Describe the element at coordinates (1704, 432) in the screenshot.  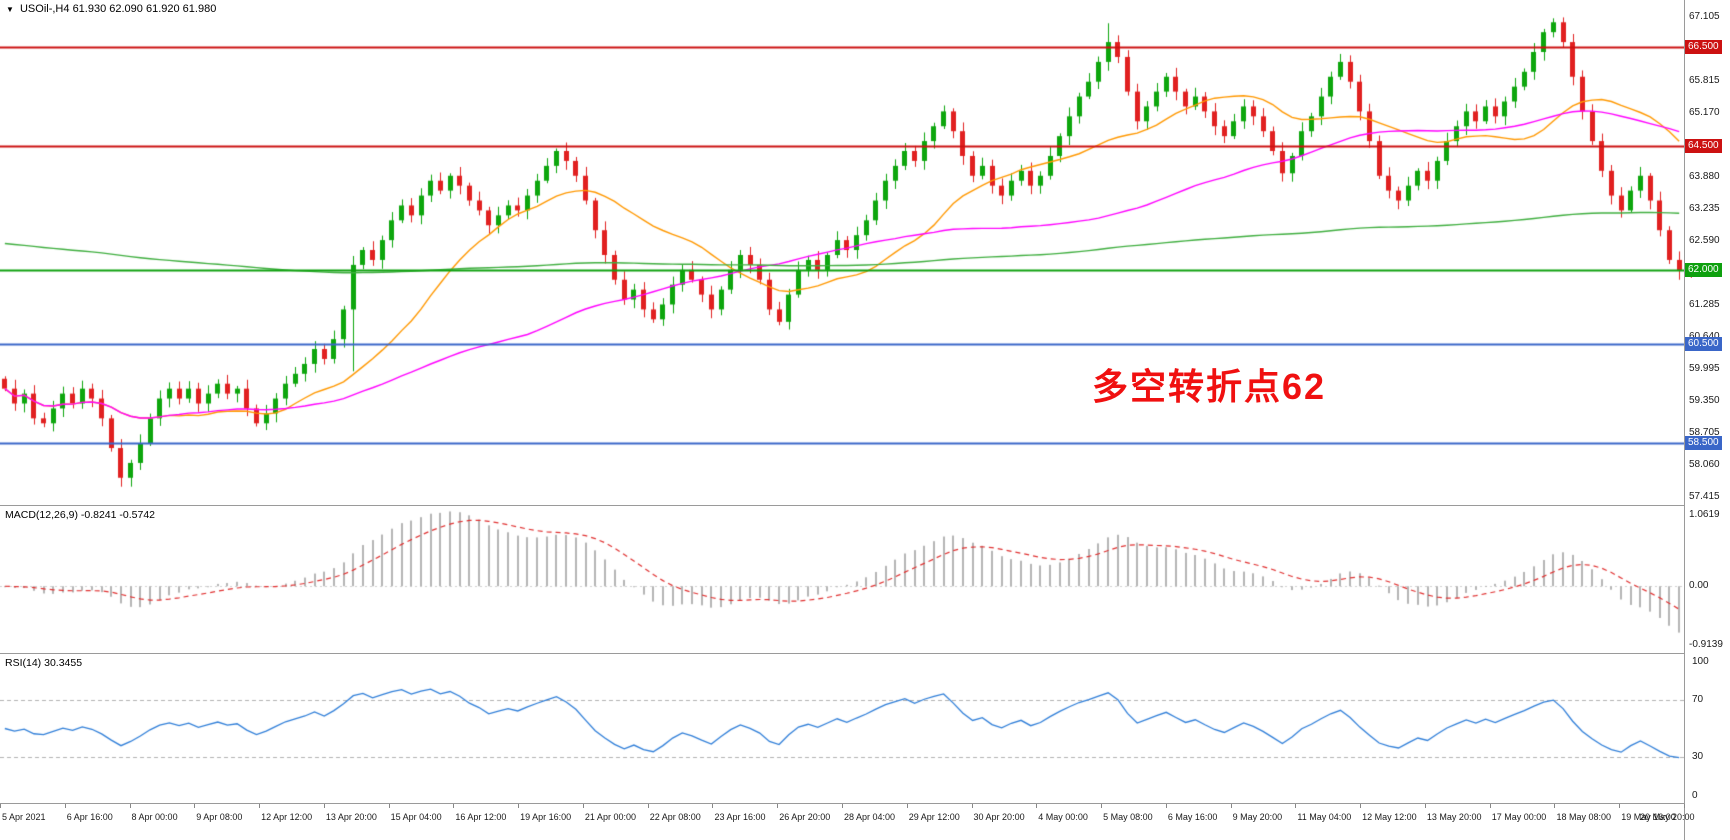
I see `price-axis-label: 58.705` at that location.